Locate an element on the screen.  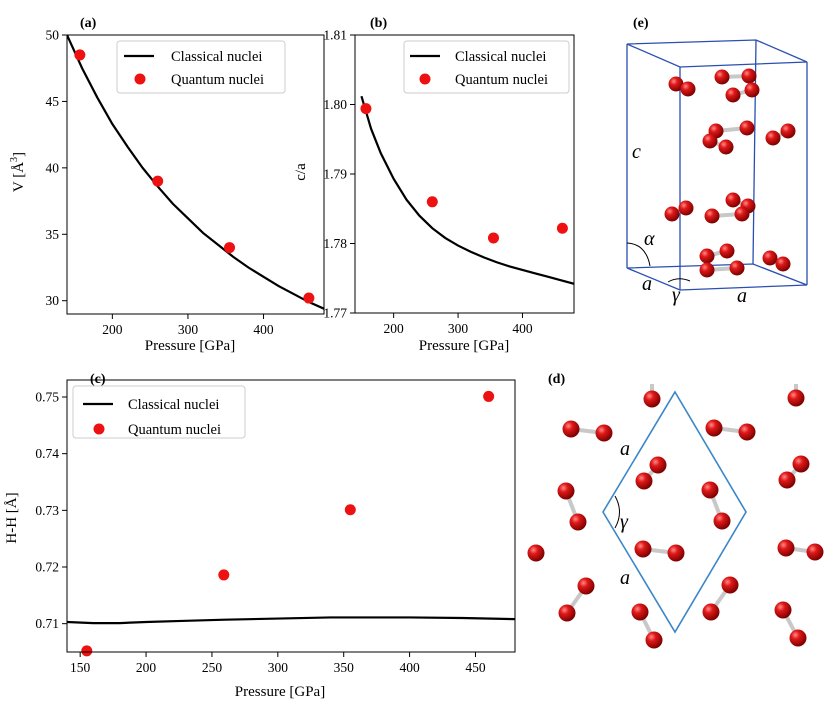
panel-c-x-tick-label: 200 is located at coordinates (146, 667).